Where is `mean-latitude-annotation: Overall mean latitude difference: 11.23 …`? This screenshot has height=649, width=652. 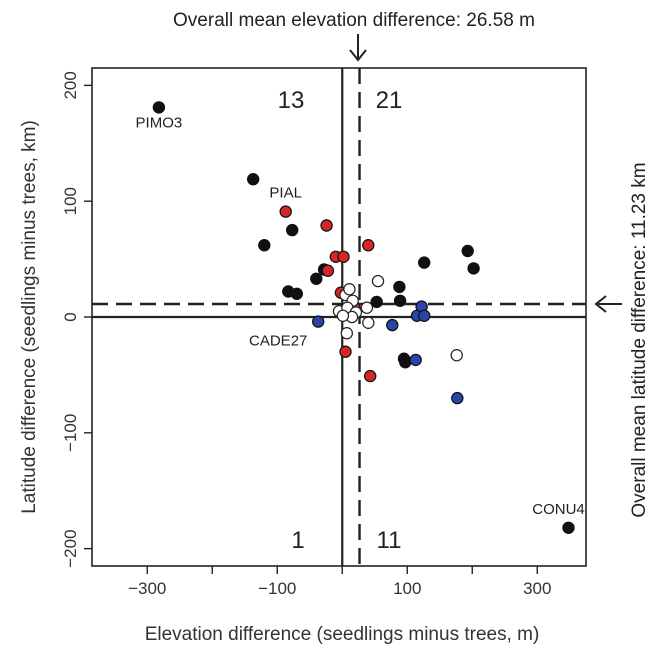
mean-latitude-annotation: Overall mean latitude difference: 11.23 … is located at coordinates (639, 339).